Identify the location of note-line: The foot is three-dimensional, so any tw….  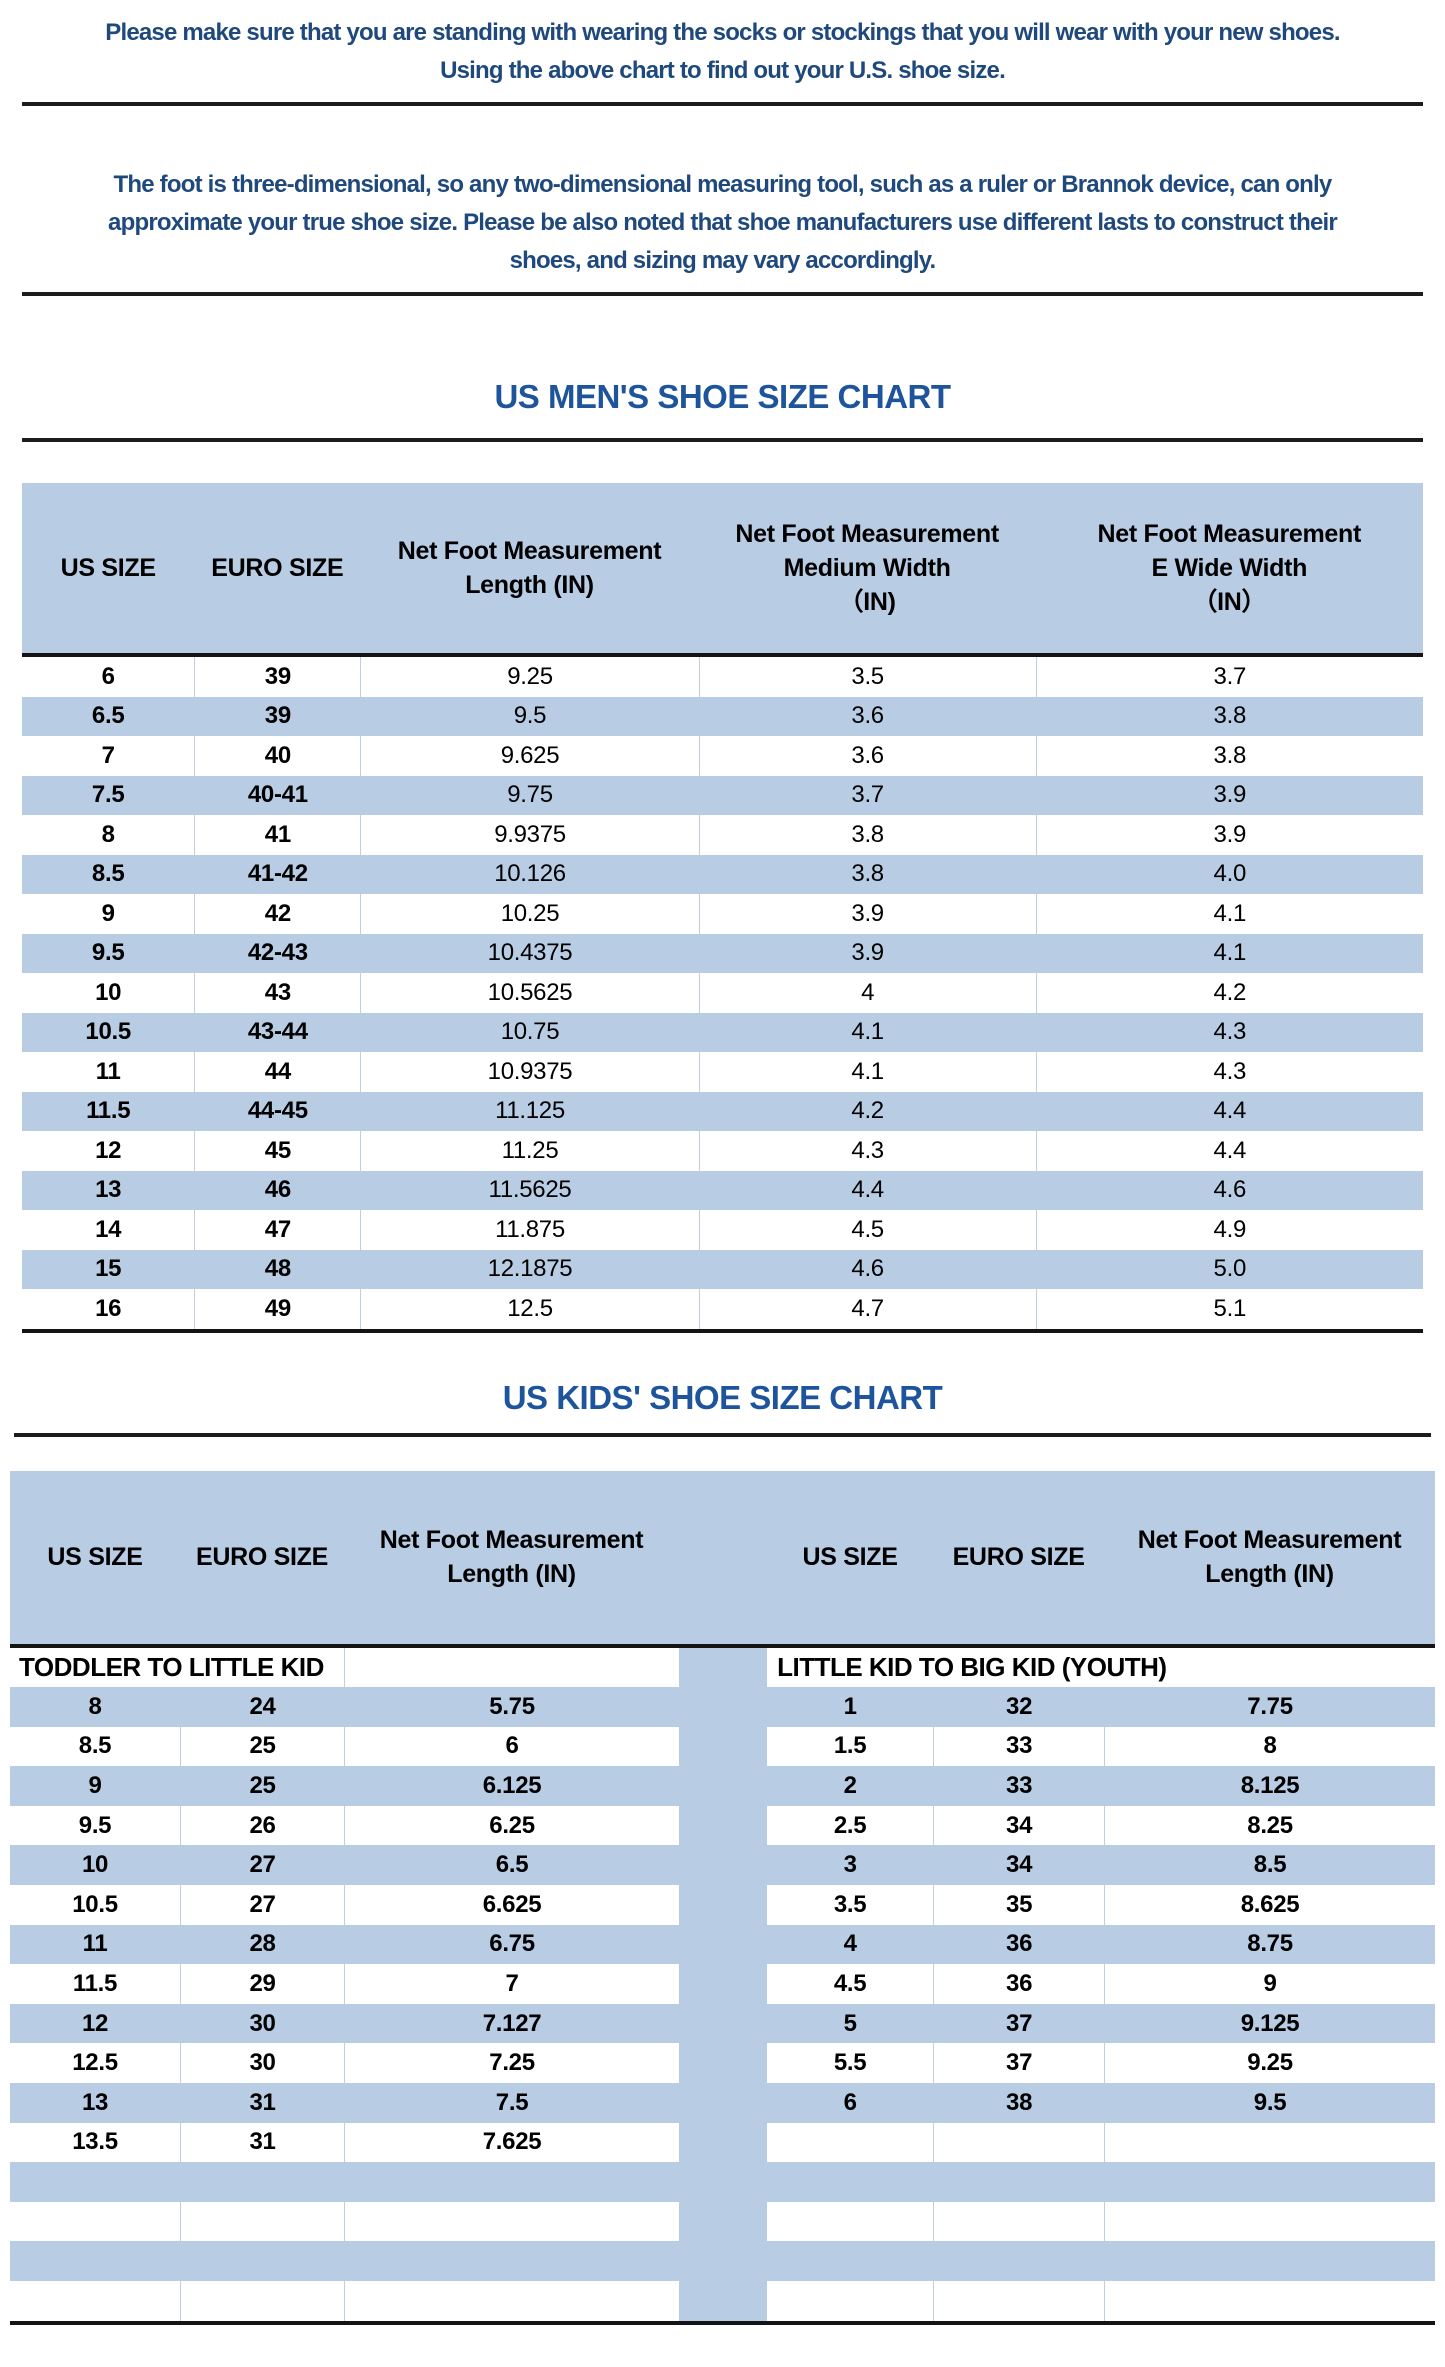
(723, 184).